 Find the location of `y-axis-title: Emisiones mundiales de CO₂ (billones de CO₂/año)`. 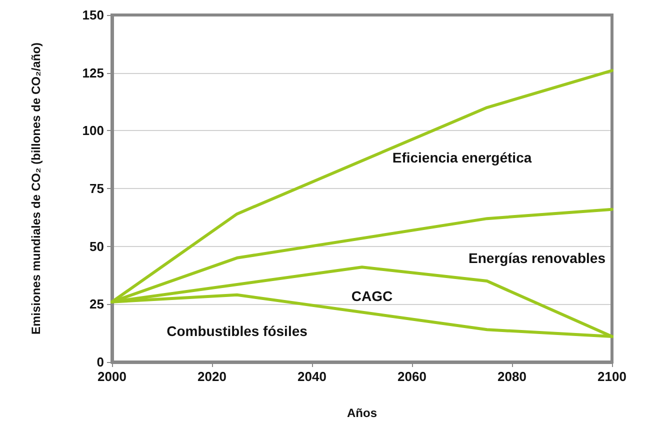

y-axis-title: Emisiones mundiales de CO₂ (billones de CO₂/año) is located at coordinates (36, 188).